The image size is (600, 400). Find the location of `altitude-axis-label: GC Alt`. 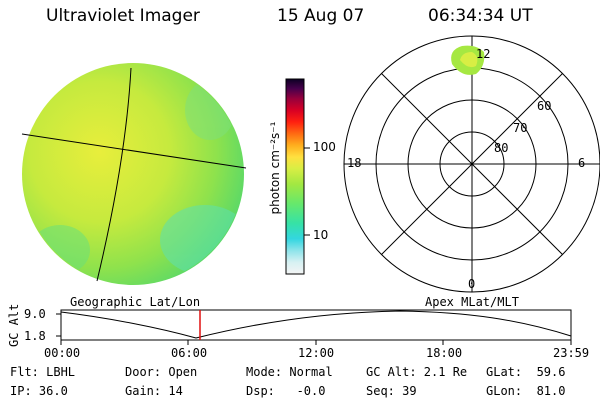

altitude-axis-label: GC Alt is located at coordinates (14, 325).